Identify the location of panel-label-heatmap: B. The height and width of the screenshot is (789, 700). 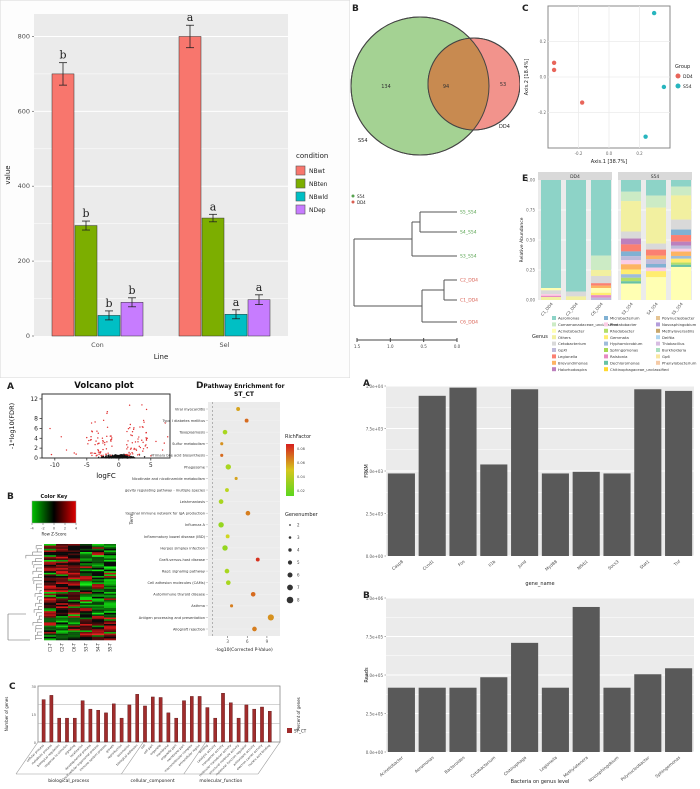
(10, 497).